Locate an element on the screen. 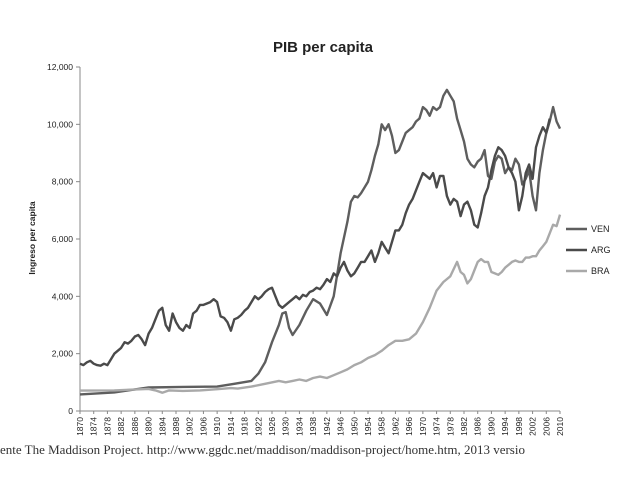 This screenshot has height=477, width=643. x-tick-label: 2010 is located at coordinates (560, 426).